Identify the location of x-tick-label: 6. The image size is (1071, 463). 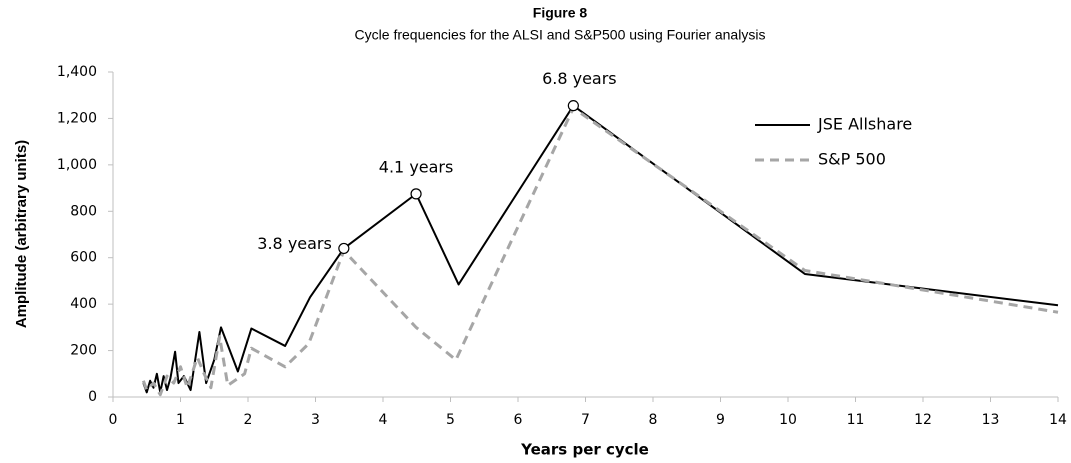
(518, 420).